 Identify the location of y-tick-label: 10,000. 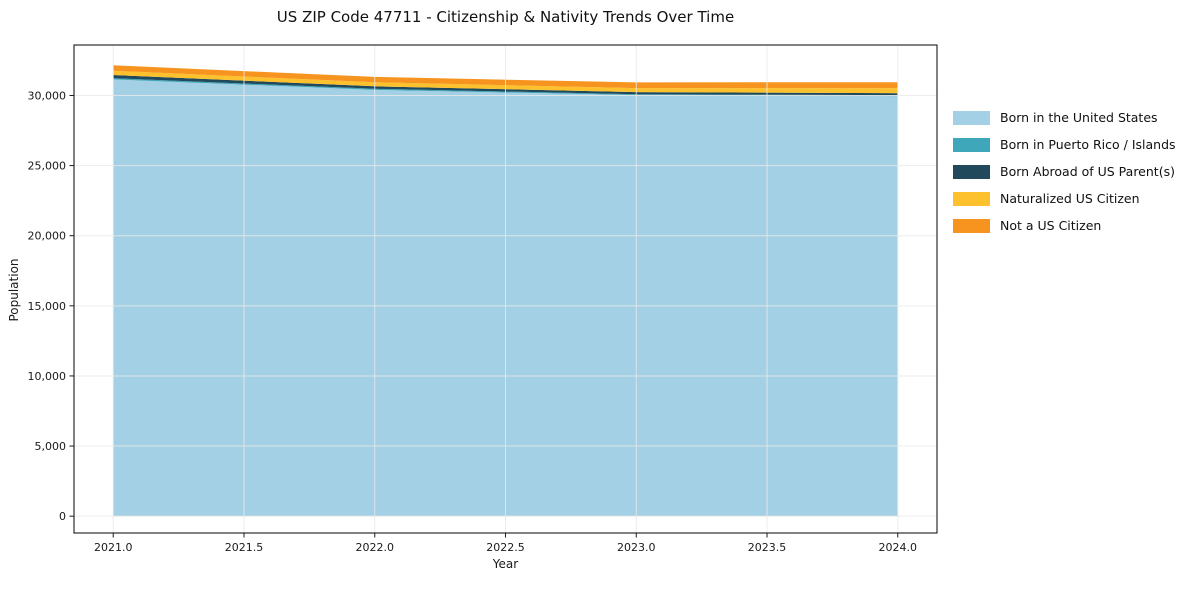
(47, 376).